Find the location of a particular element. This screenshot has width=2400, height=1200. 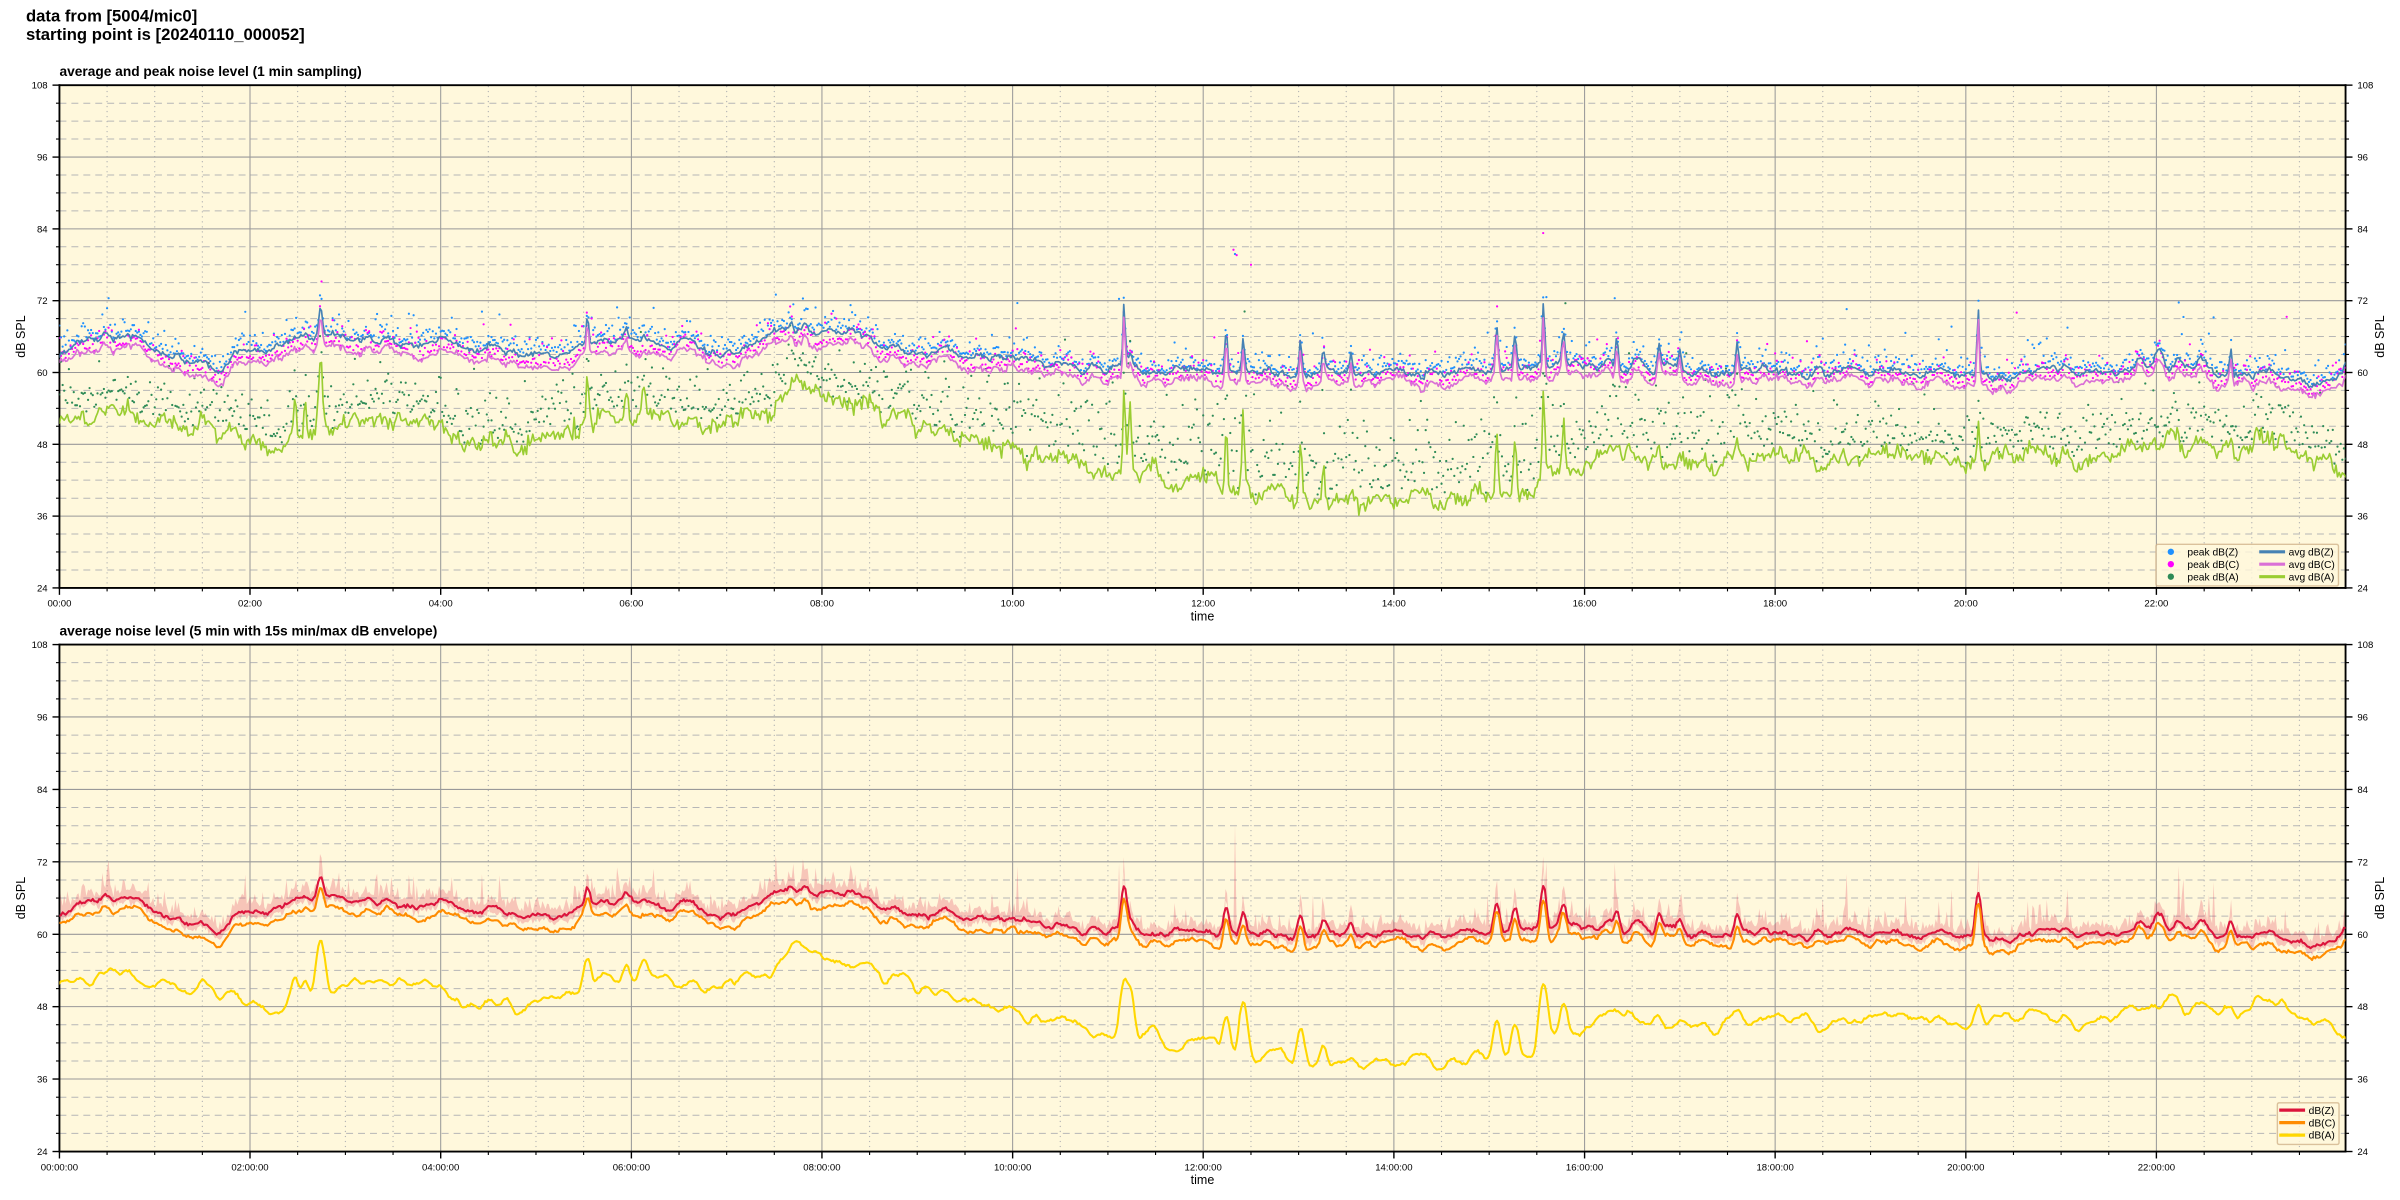

svg-text: dB(C) is located at coordinates (2322, 1123).